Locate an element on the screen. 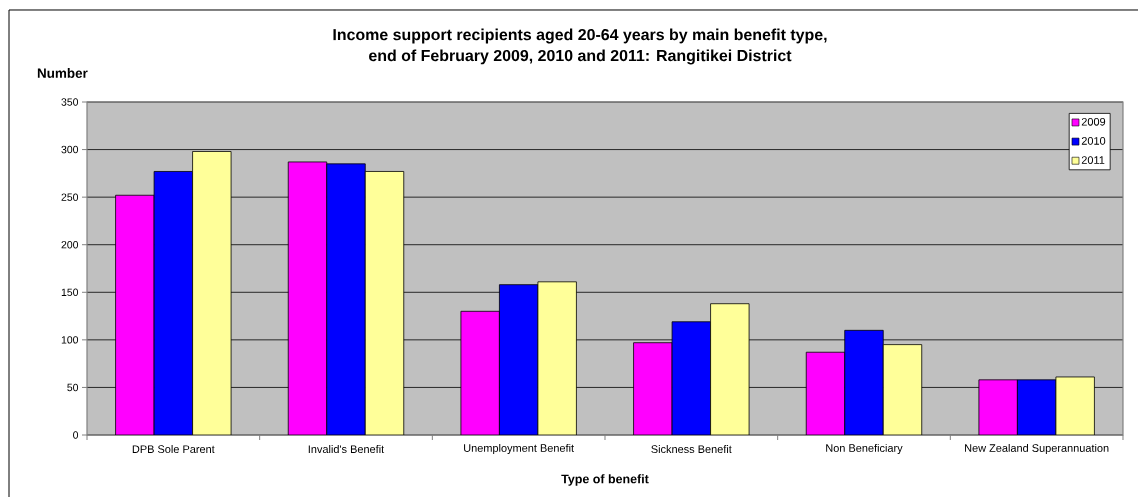  x-tick-label: Non Beneficiary is located at coordinates (864, 449).